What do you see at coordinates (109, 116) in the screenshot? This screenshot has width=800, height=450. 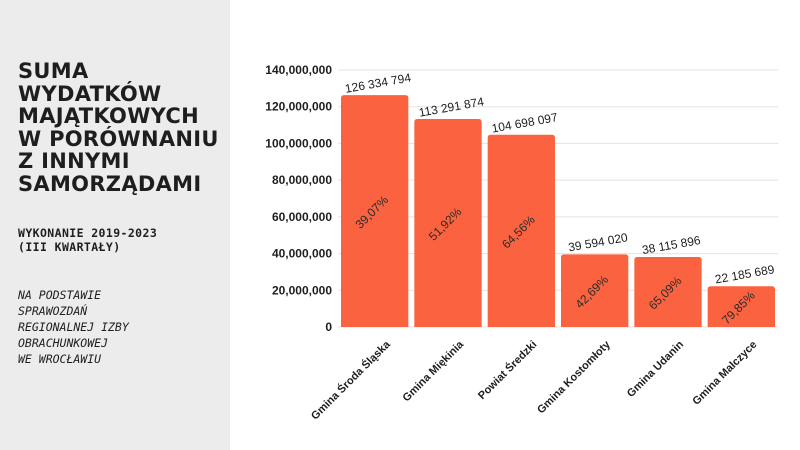 I see `title-line: MAJĄTKOWYCH` at bounding box center [109, 116].